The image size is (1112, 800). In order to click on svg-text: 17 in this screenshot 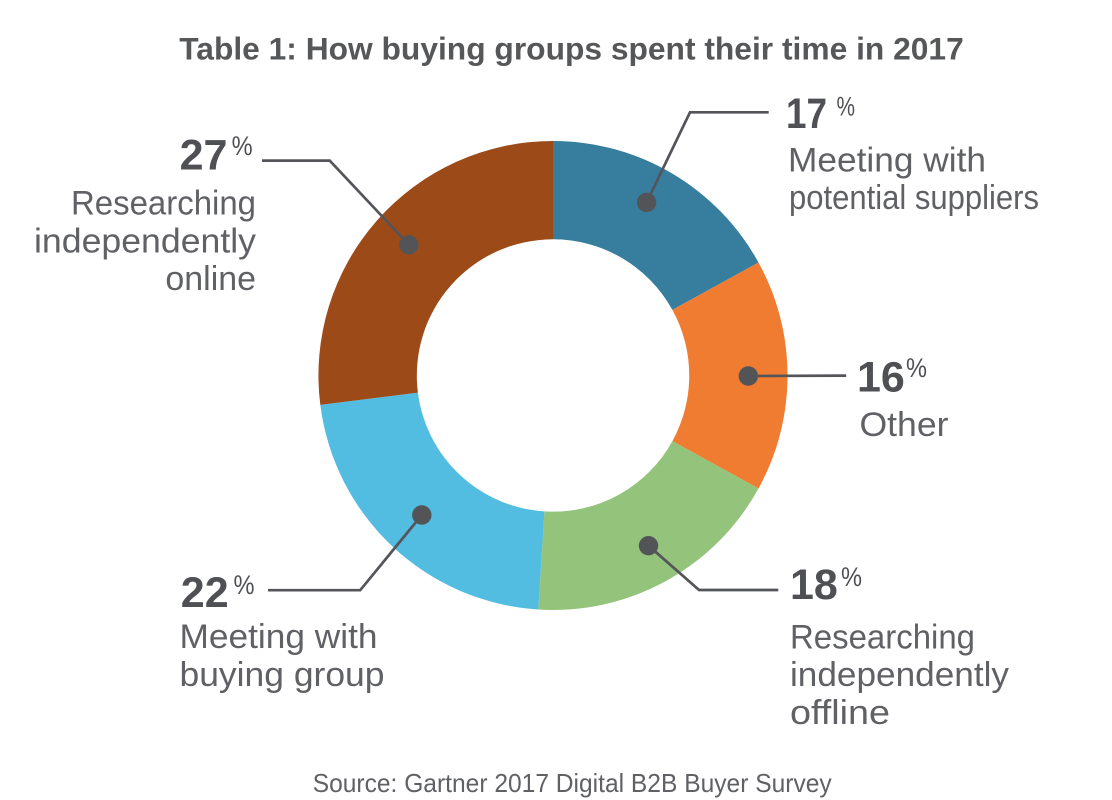, I will do `click(806, 114)`.